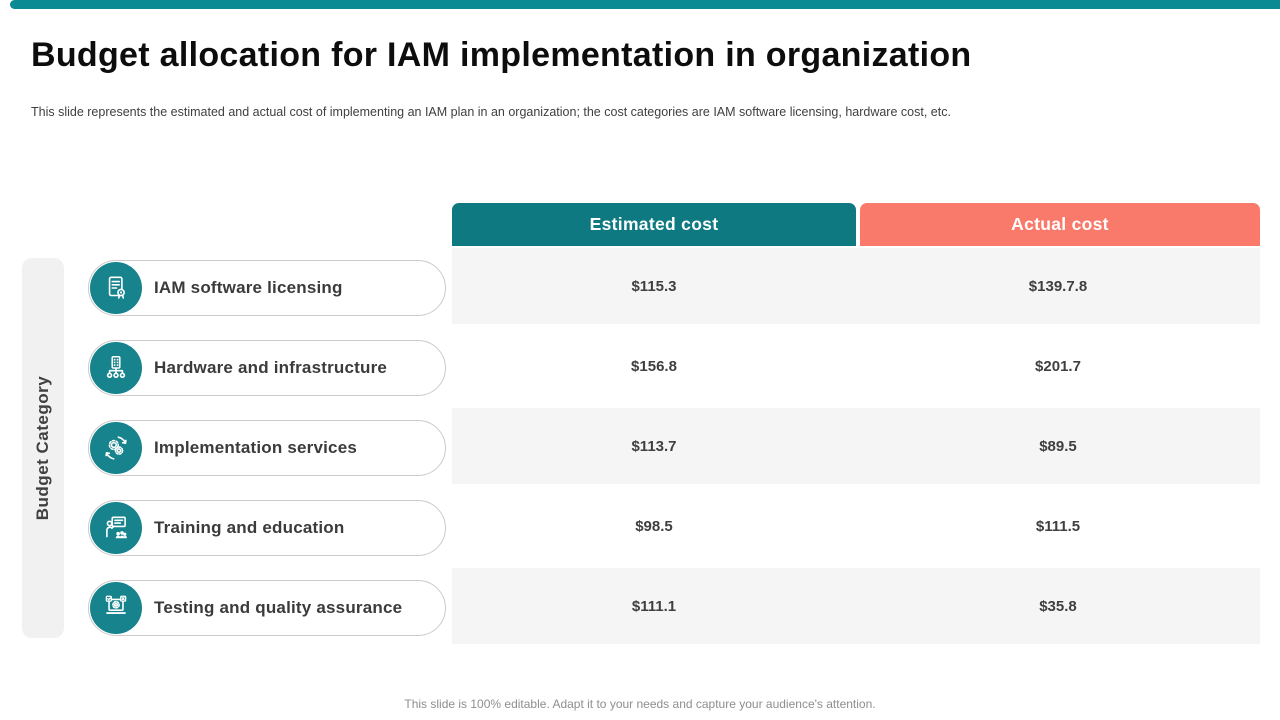 The image size is (1280, 720). What do you see at coordinates (116, 448) in the screenshot?
I see `gears-sync-icon` at bounding box center [116, 448].